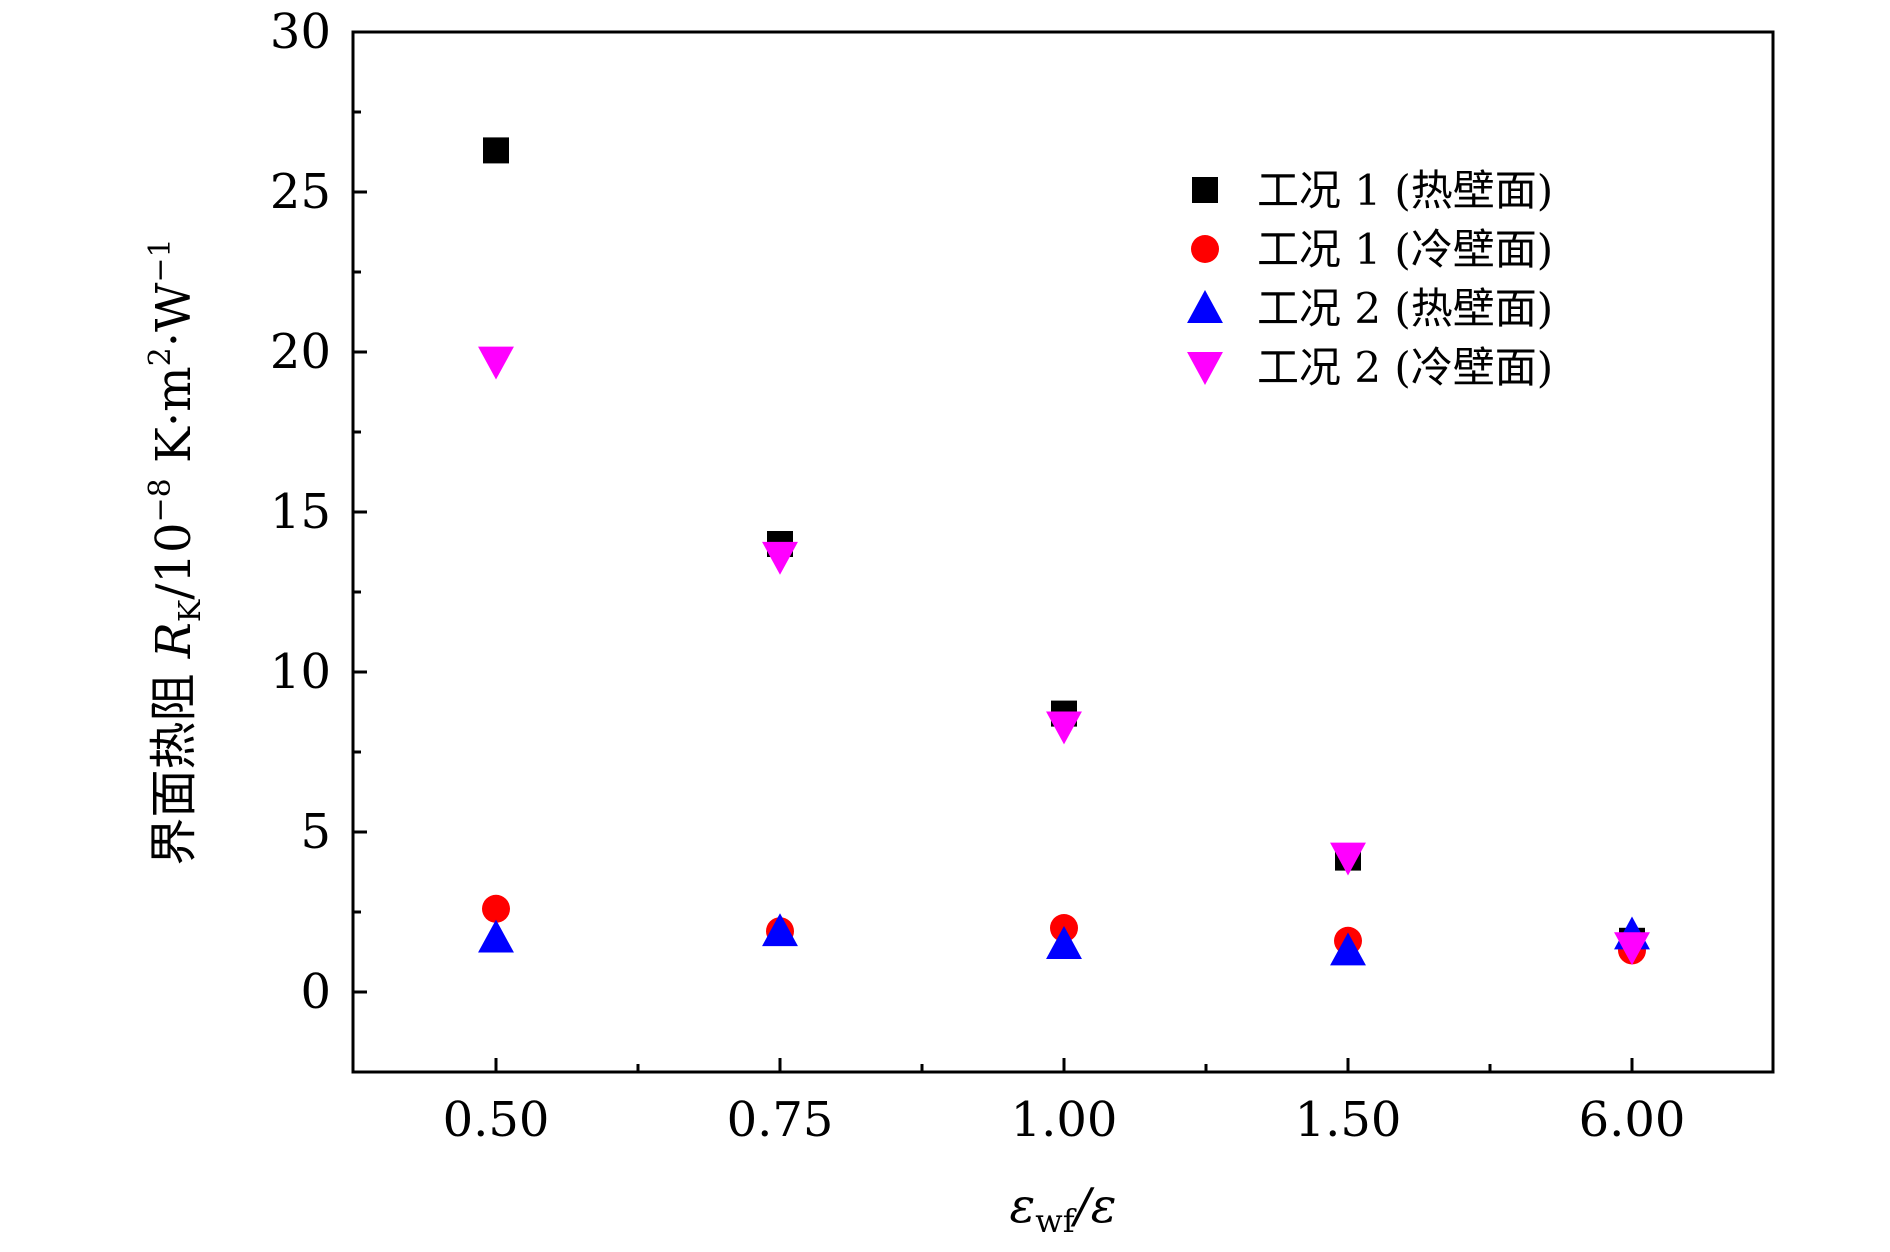 The width and height of the screenshot is (1890, 1252). Describe the element at coordinates (160, 500) in the screenshot. I see `y-axis-title-exp1: −8` at that location.